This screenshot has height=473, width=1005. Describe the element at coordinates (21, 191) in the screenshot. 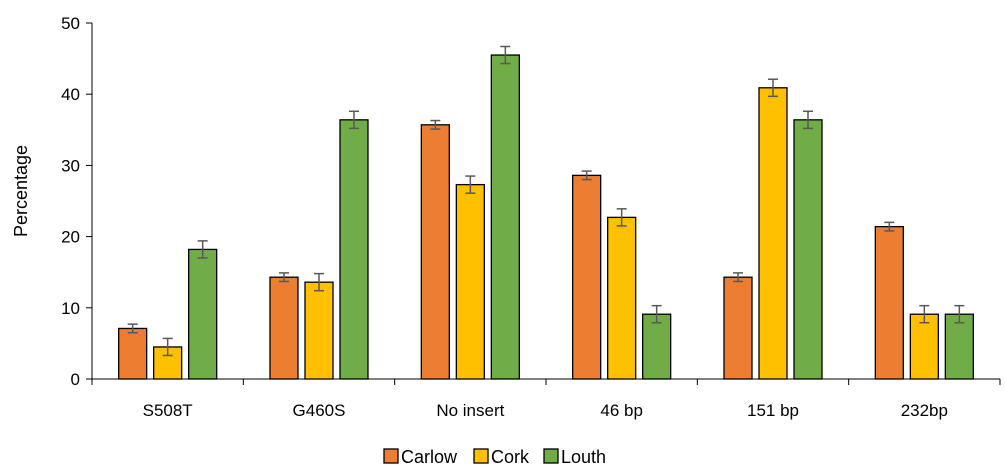

I see `y-axis-title: Percentage` at that location.